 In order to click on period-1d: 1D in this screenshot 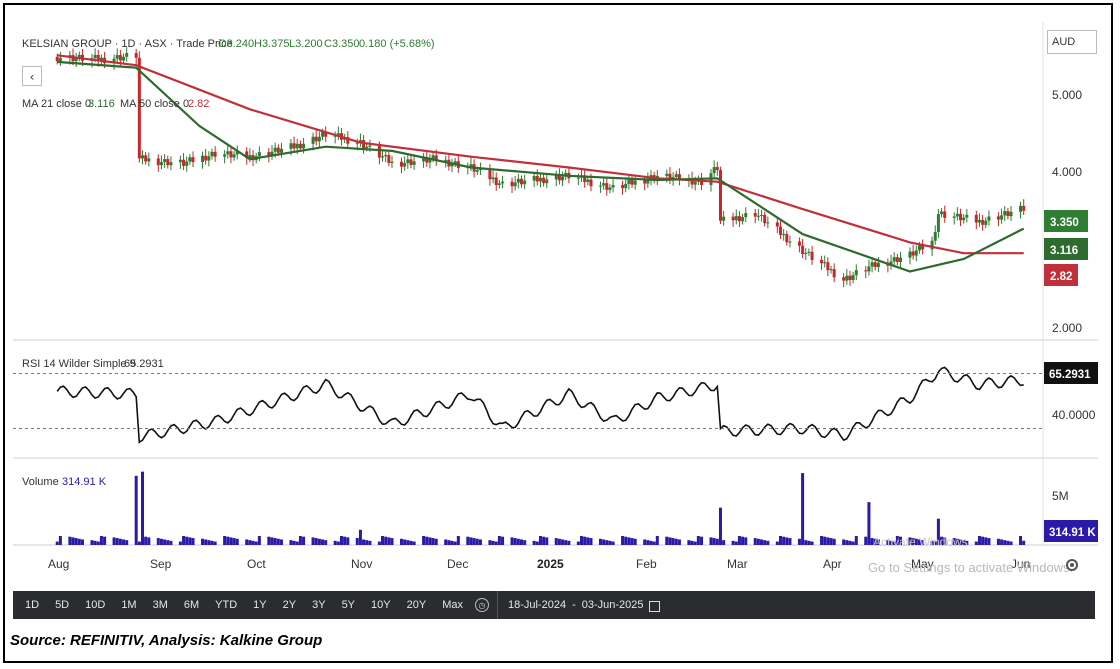, I will do `click(32, 605)`.